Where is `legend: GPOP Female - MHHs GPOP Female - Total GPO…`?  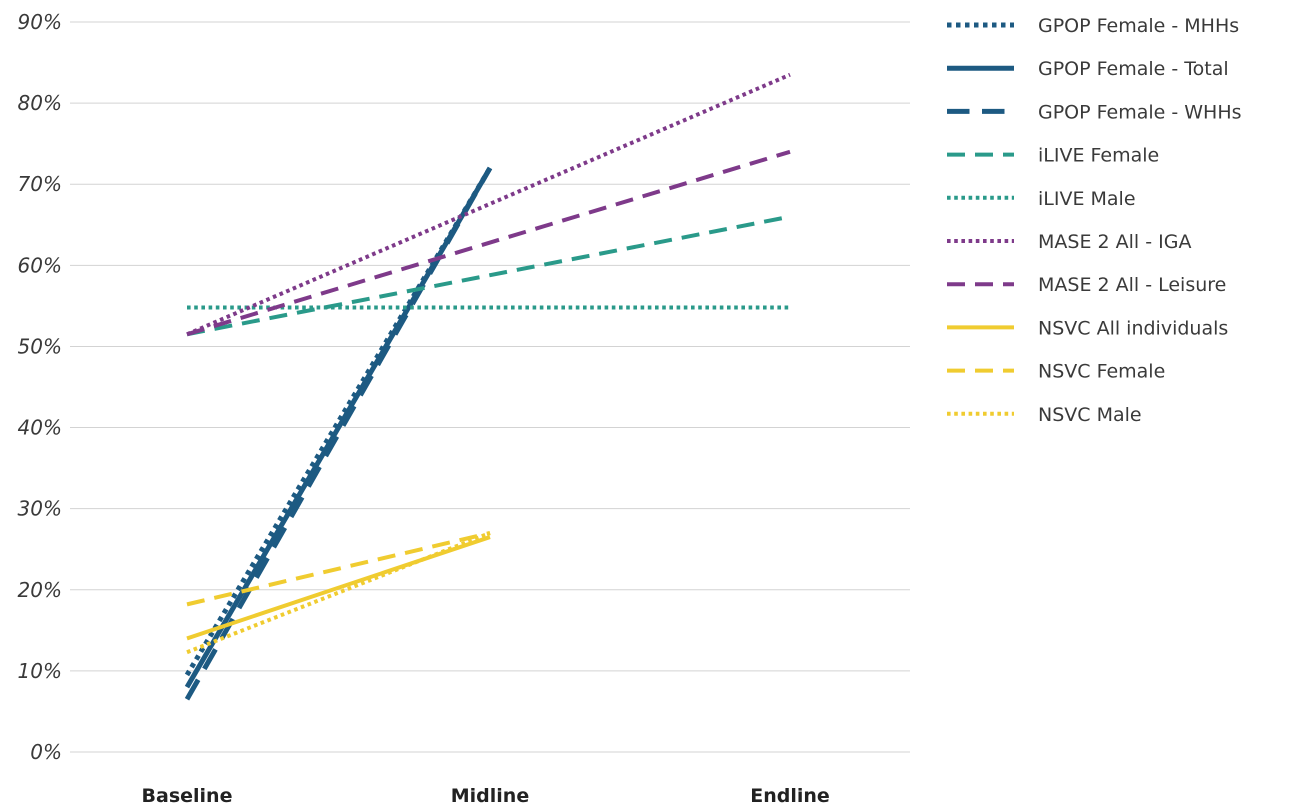
legend: GPOP Female - MHHs GPOP Female - Total GPO… is located at coordinates (1094, 220).